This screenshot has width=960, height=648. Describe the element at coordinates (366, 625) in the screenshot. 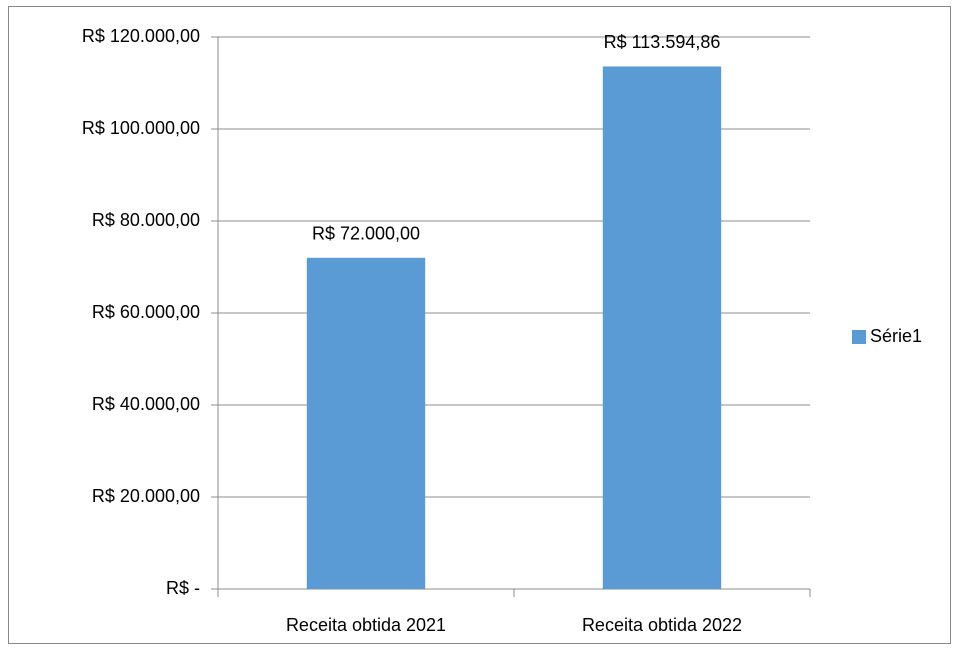

I see `x-tick-label: Receita obtida 2021` at that location.